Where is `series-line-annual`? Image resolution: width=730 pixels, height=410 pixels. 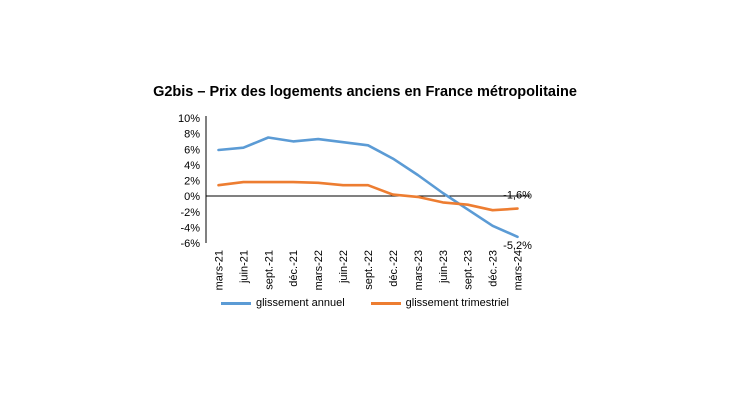 series-line-annual is located at coordinates (368, 187).